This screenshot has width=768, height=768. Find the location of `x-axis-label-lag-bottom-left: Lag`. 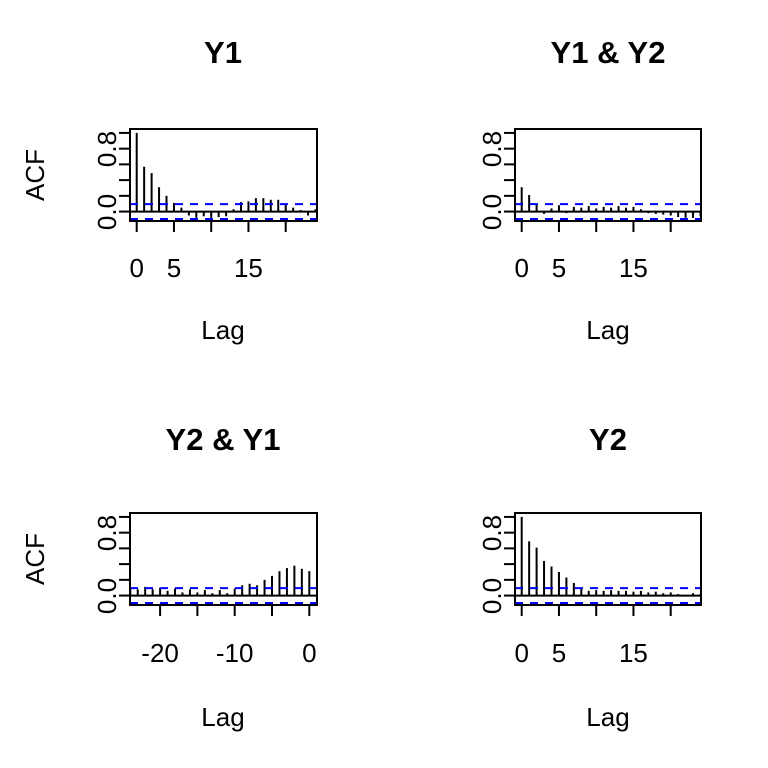

x-axis-label-lag-bottom-left: Lag is located at coordinates (223, 717).